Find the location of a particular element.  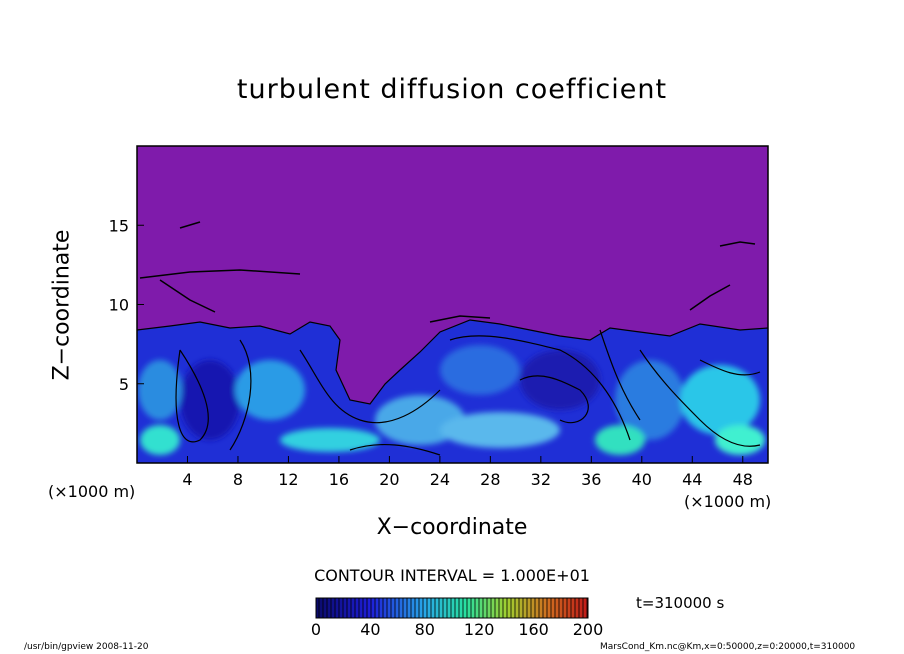

x-tick-label: 20 is located at coordinates (389, 479).